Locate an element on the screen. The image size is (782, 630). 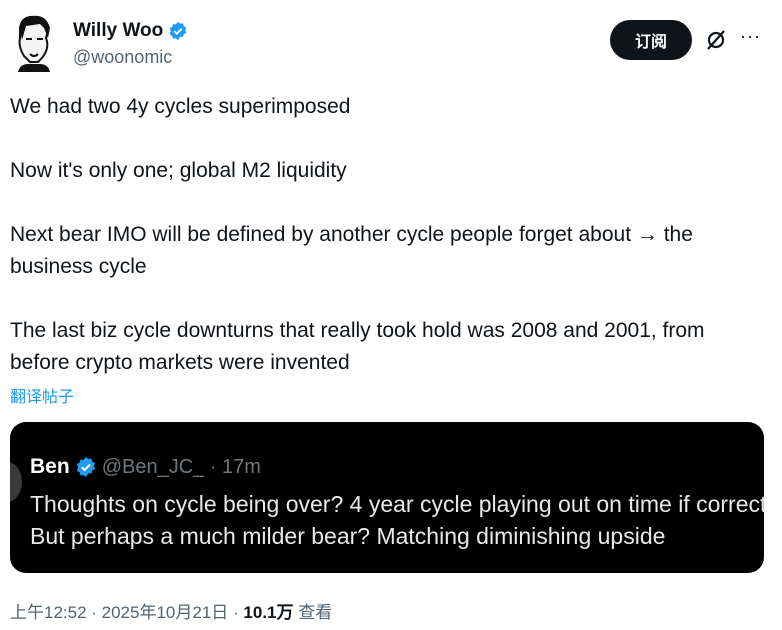
avatar is located at coordinates (34, 43).